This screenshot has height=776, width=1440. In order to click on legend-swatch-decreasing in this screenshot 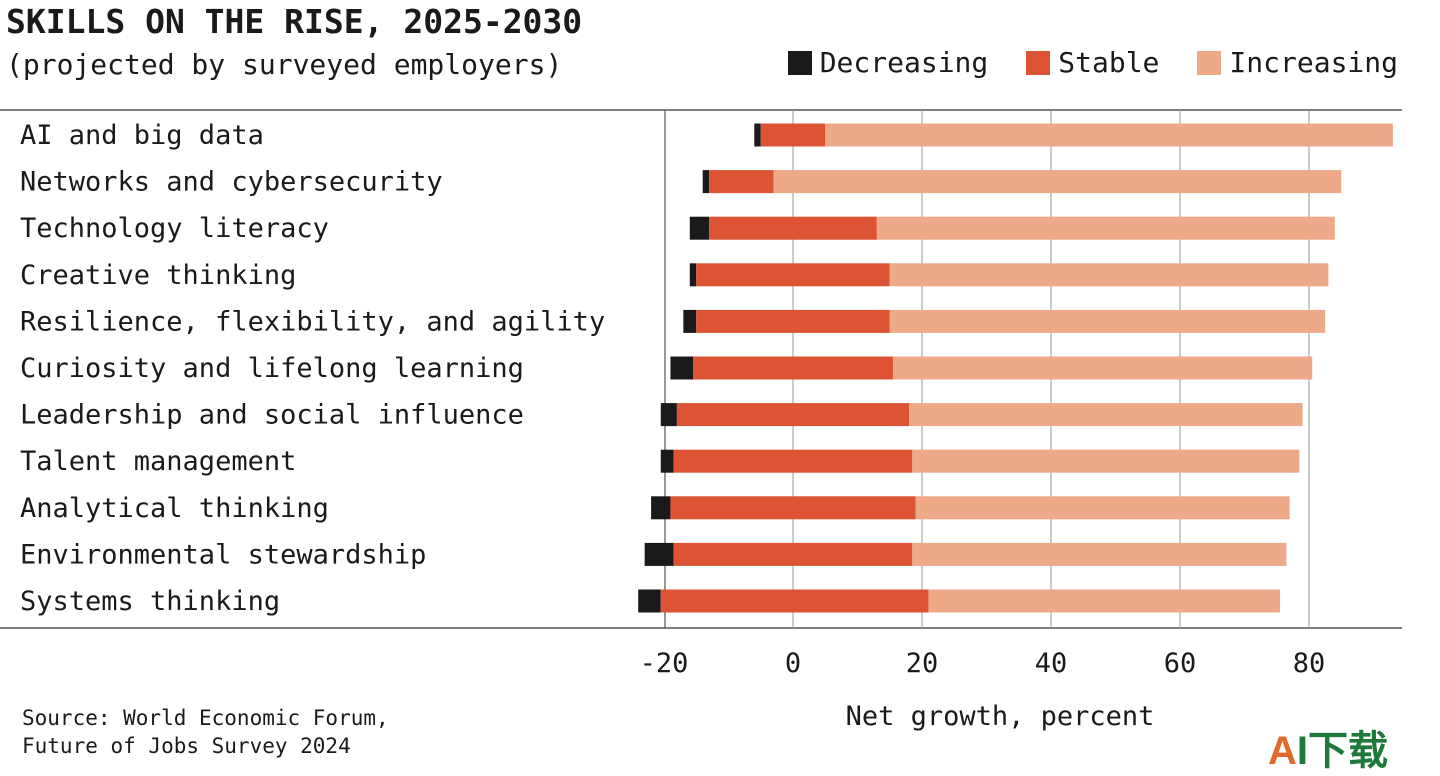, I will do `click(799, 62)`.